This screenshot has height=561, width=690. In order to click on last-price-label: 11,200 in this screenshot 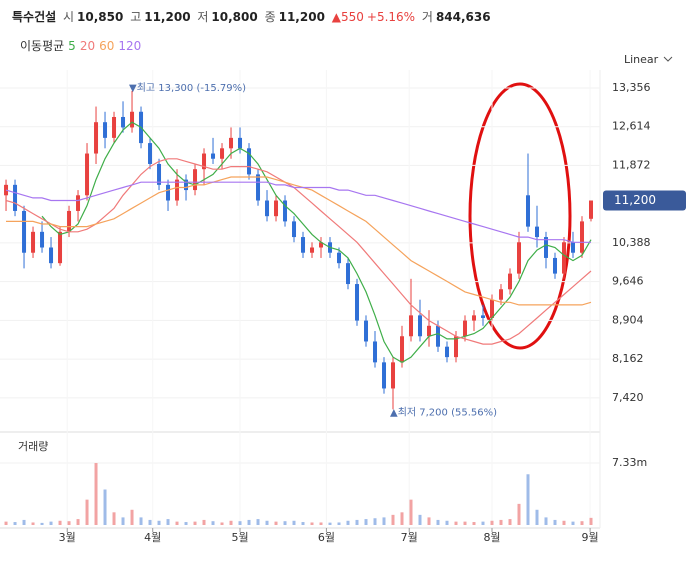, I will do `click(635, 200)`.